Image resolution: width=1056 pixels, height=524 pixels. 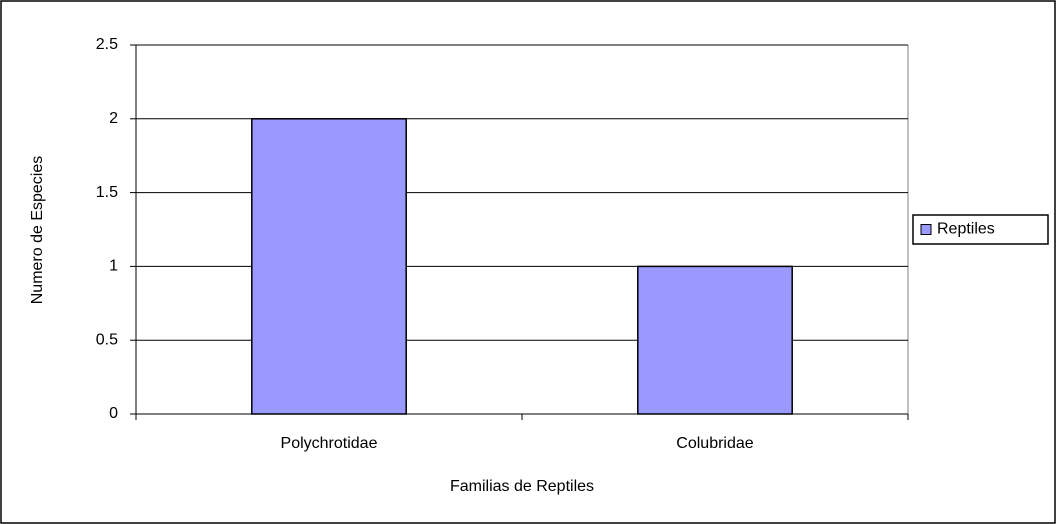 What do you see at coordinates (113, 413) in the screenshot?
I see `y-tick-label: 0` at bounding box center [113, 413].